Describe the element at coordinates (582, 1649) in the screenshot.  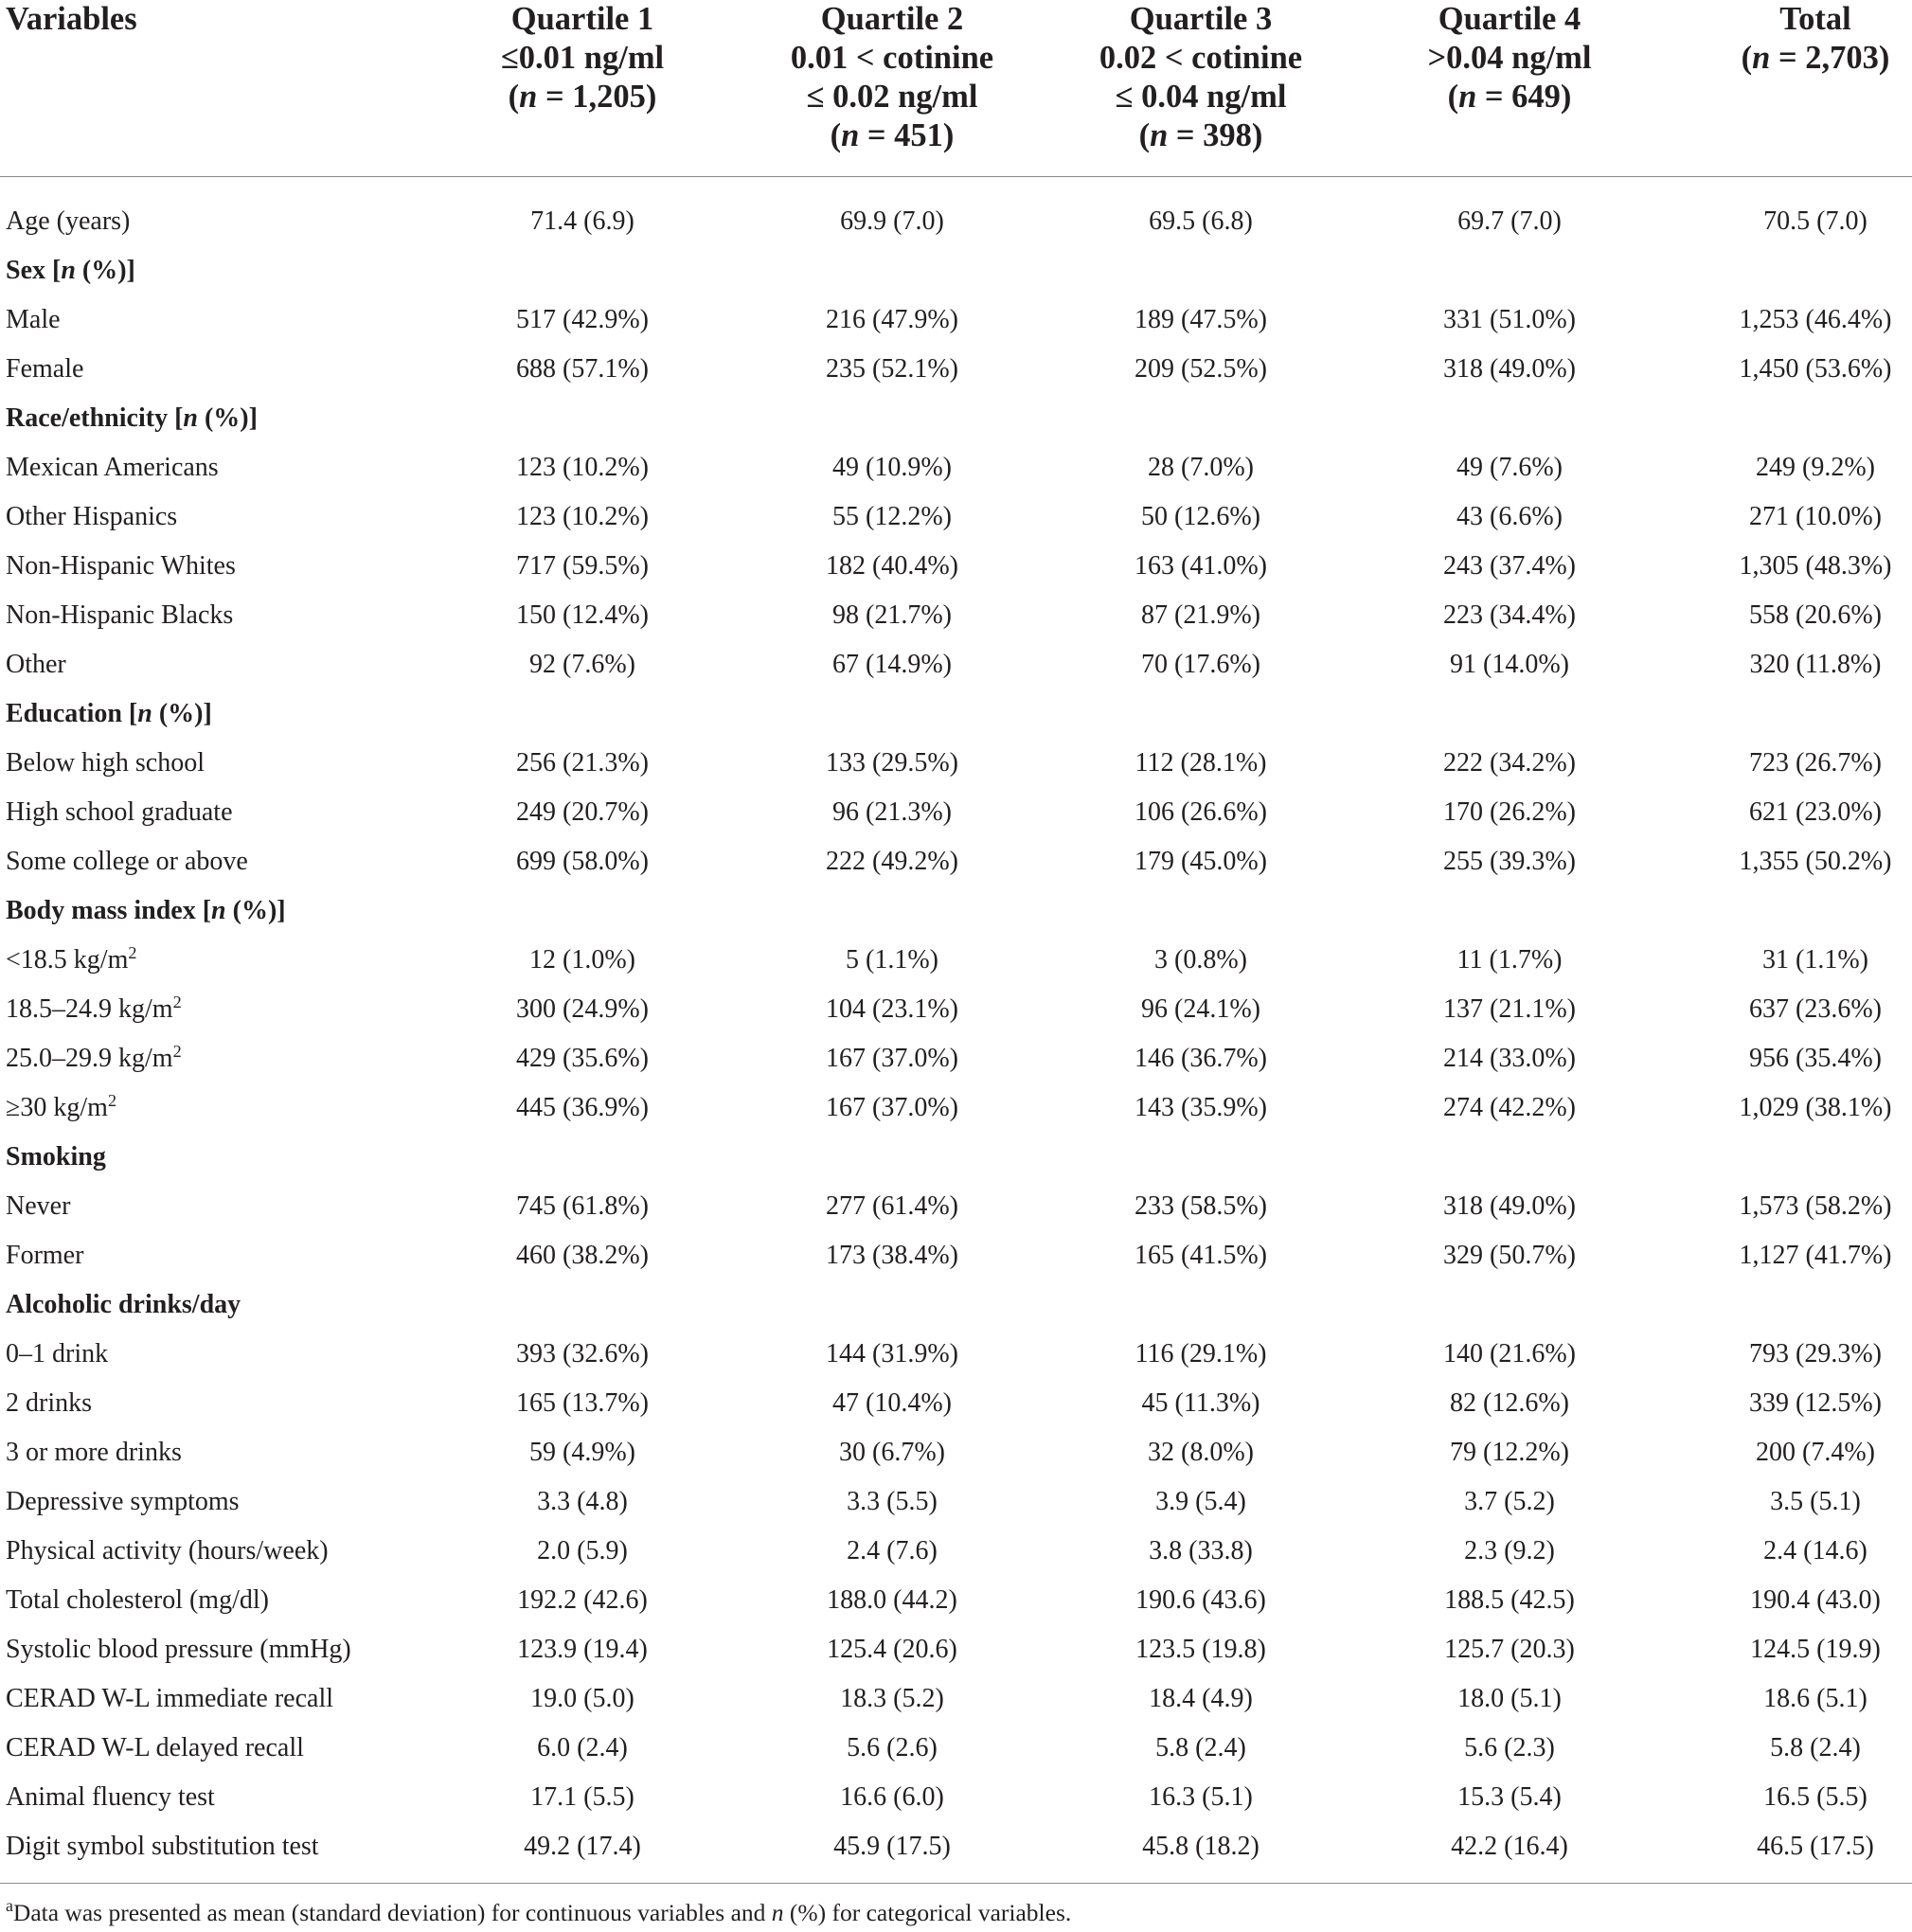
I see `cell-value: 123.9 (19.4)` at that location.